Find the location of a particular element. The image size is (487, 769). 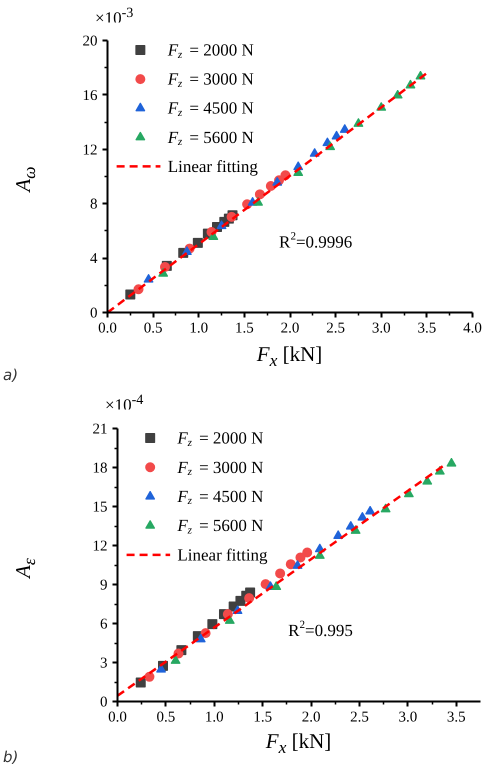

y-tick-label: 9 is located at coordinates (104, 586).